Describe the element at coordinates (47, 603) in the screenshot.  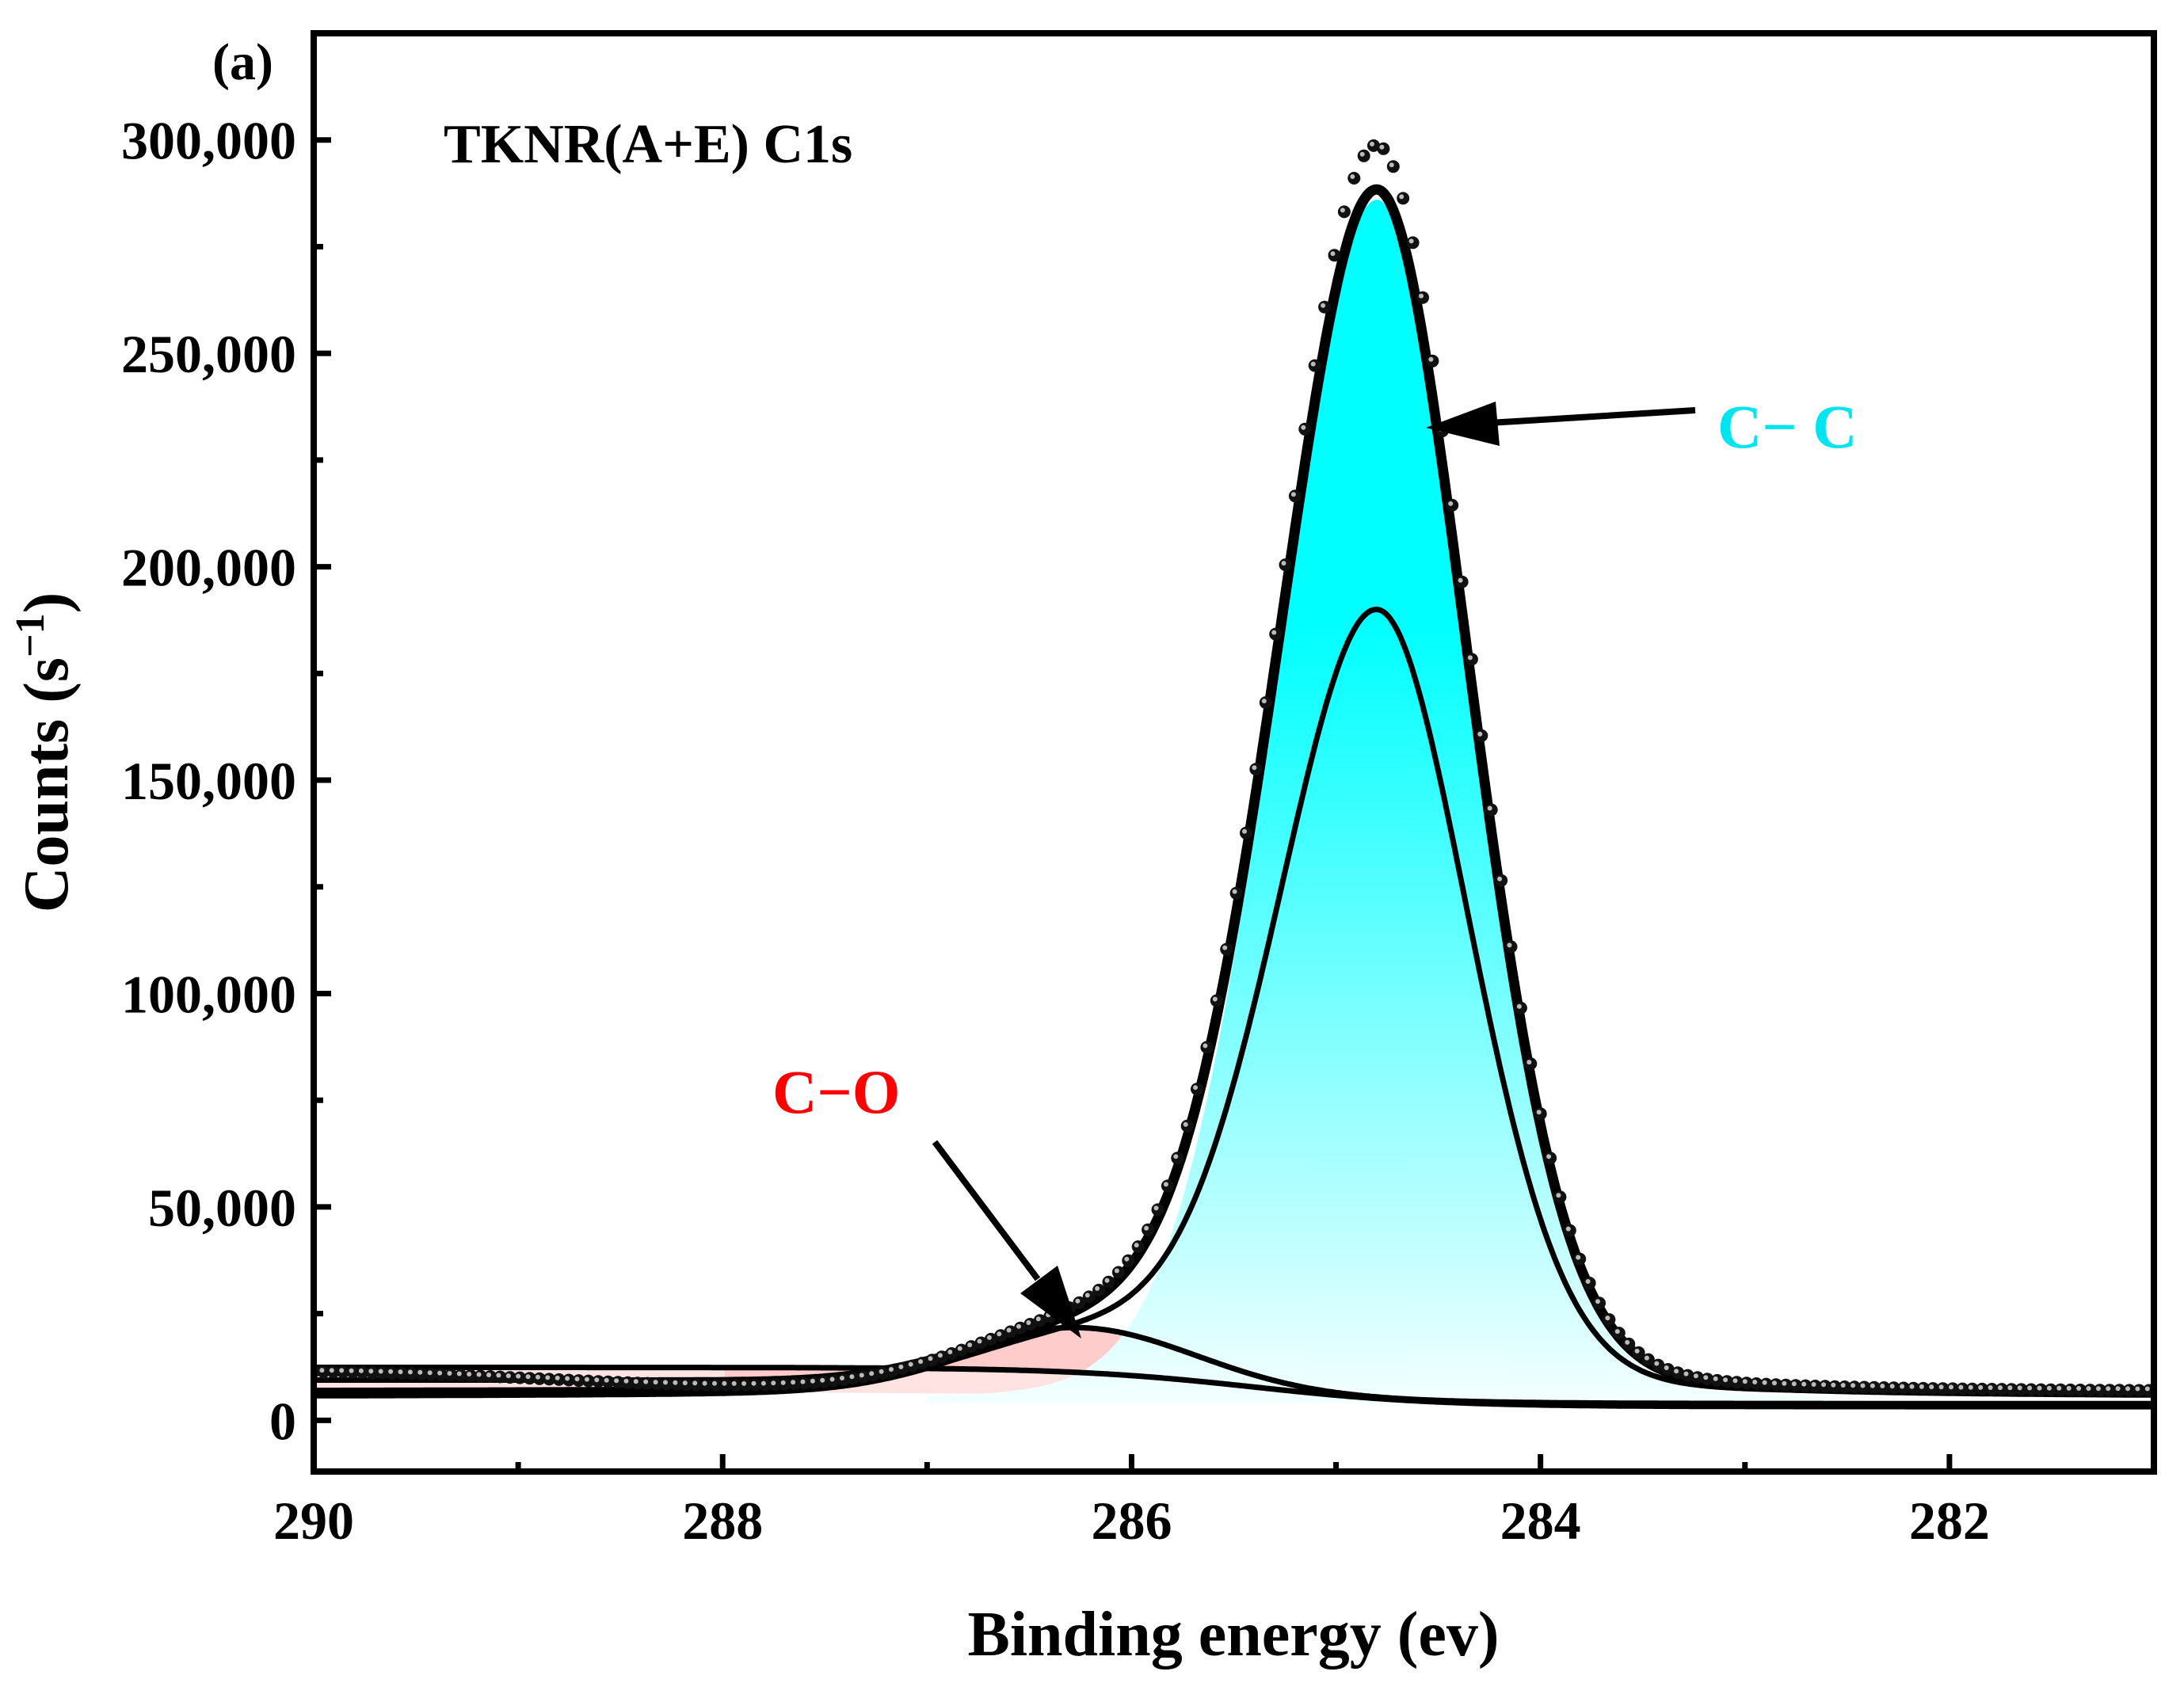
I see `y-axis-label-close: )` at that location.